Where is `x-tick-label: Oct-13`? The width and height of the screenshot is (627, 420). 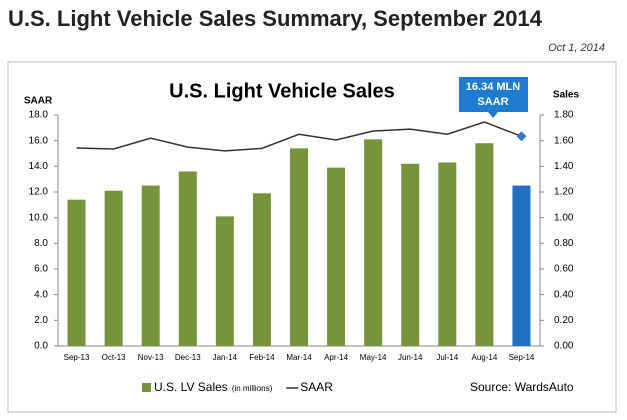
x-tick-label: Oct-13 is located at coordinates (114, 357).